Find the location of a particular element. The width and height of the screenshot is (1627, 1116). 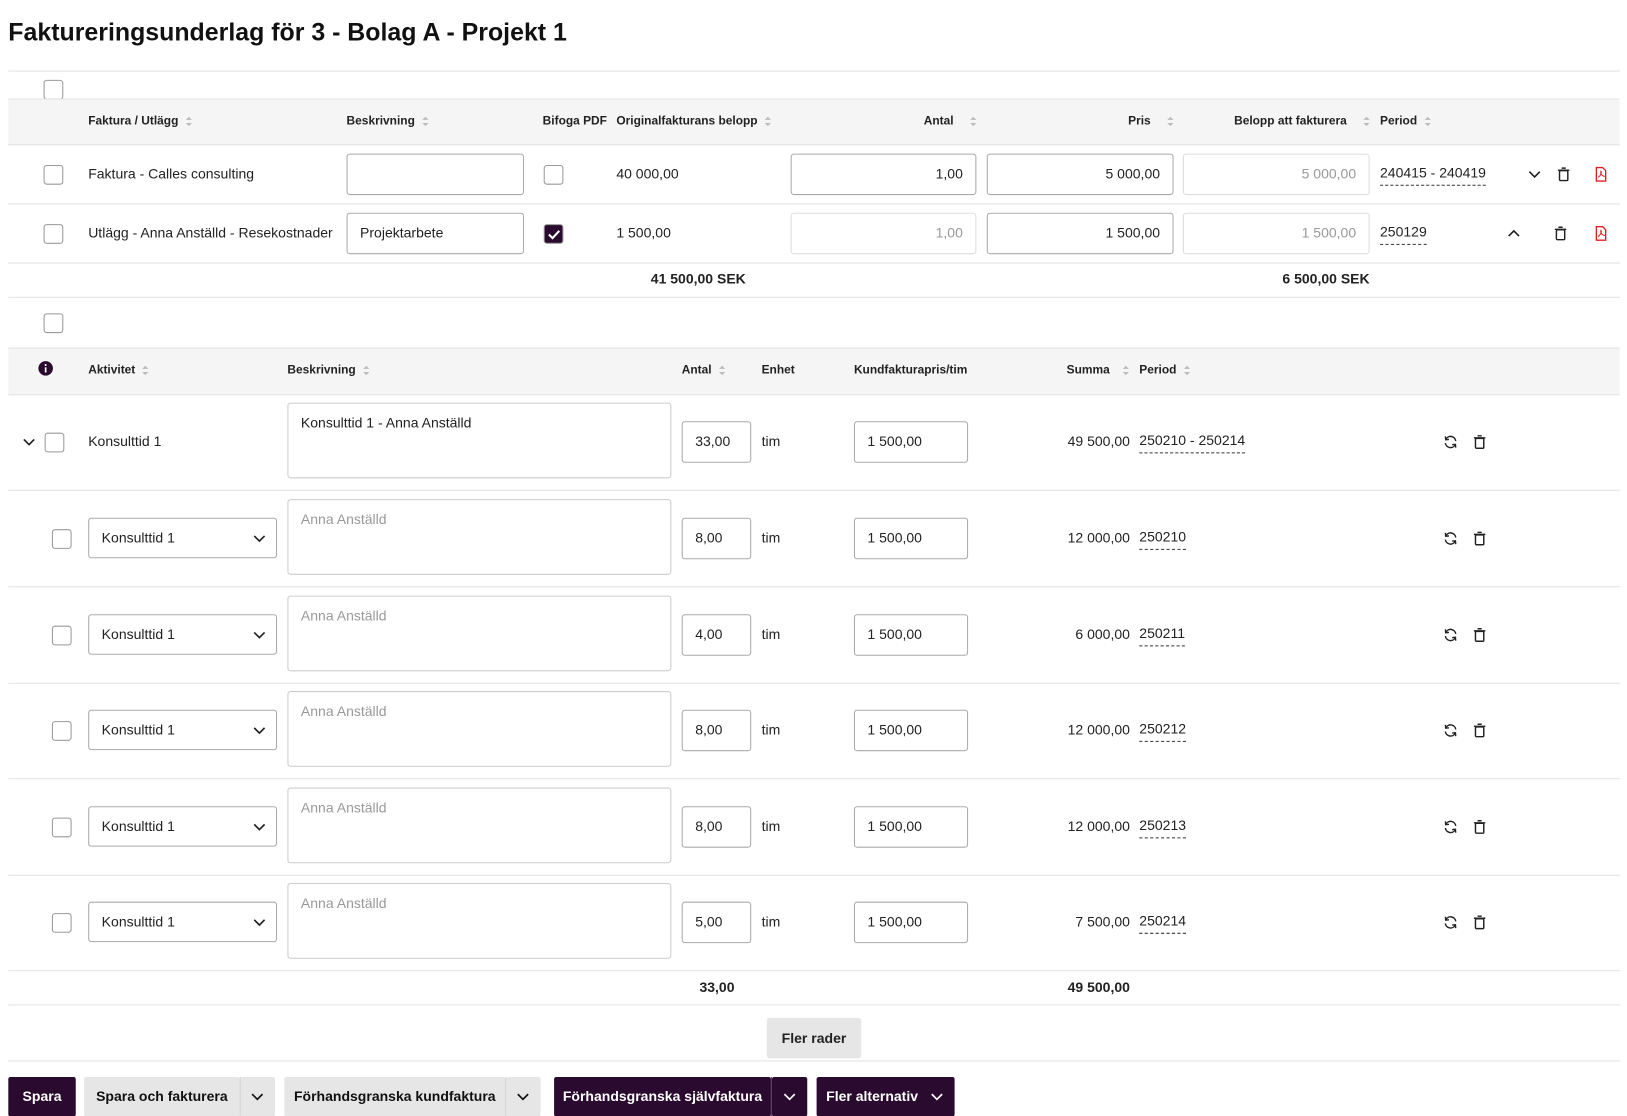

pris-input: 5 000,00 is located at coordinates (1080, 174).